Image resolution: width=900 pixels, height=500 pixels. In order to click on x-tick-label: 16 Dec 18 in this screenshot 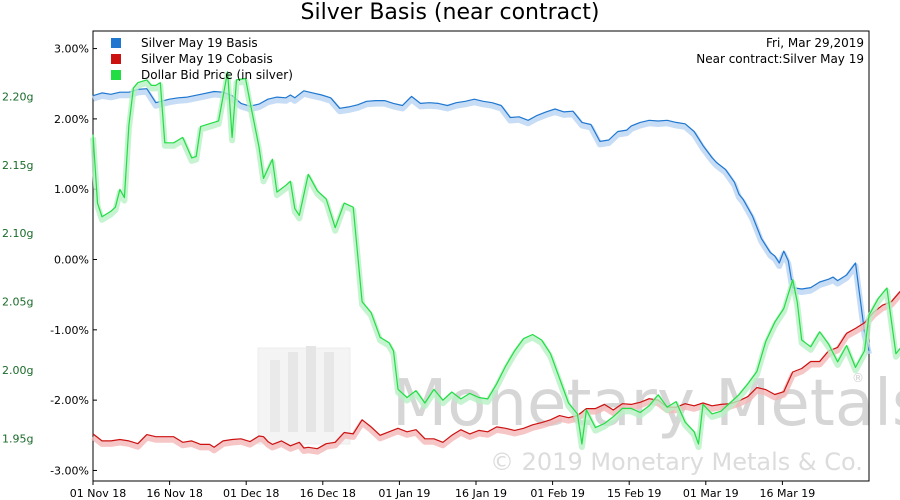, I will do `click(328, 493)`.